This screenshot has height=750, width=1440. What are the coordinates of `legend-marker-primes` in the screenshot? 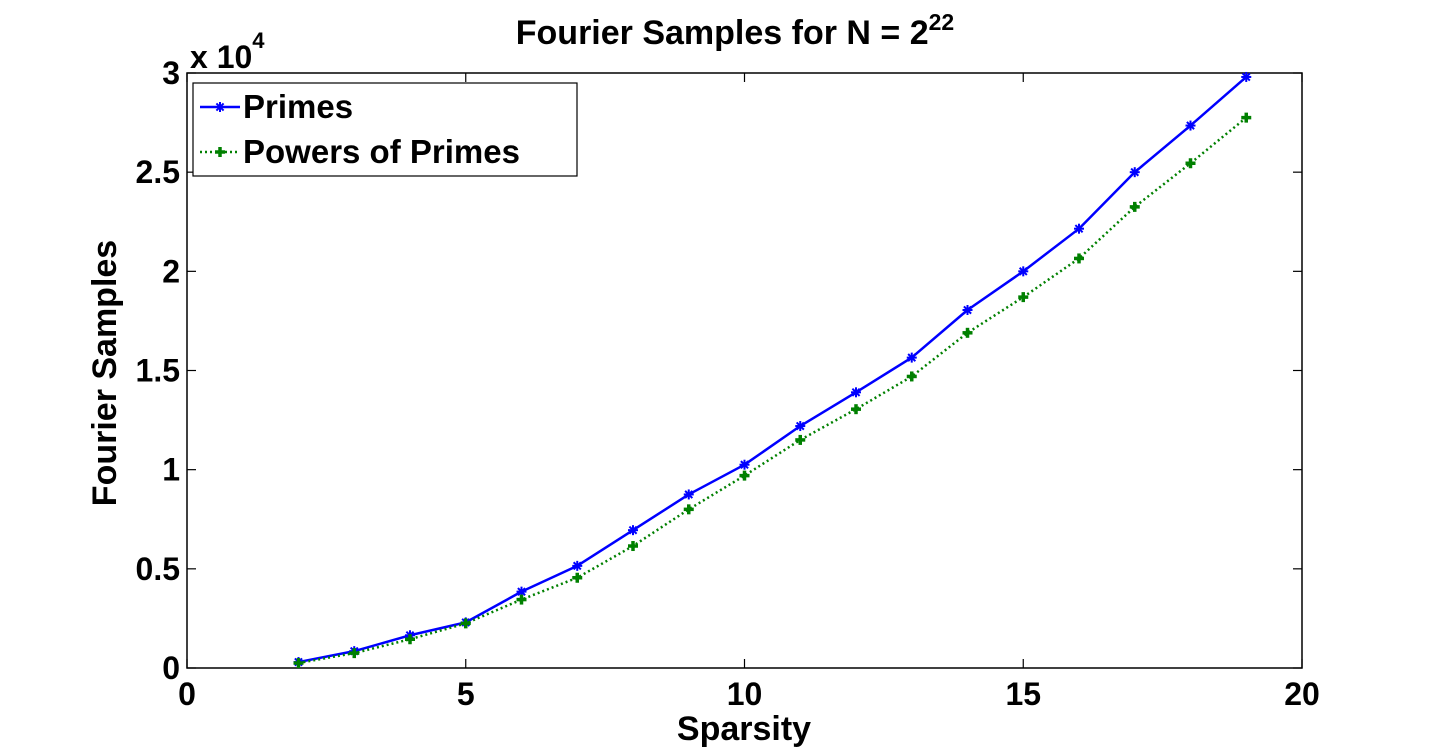 It's located at (220, 107).